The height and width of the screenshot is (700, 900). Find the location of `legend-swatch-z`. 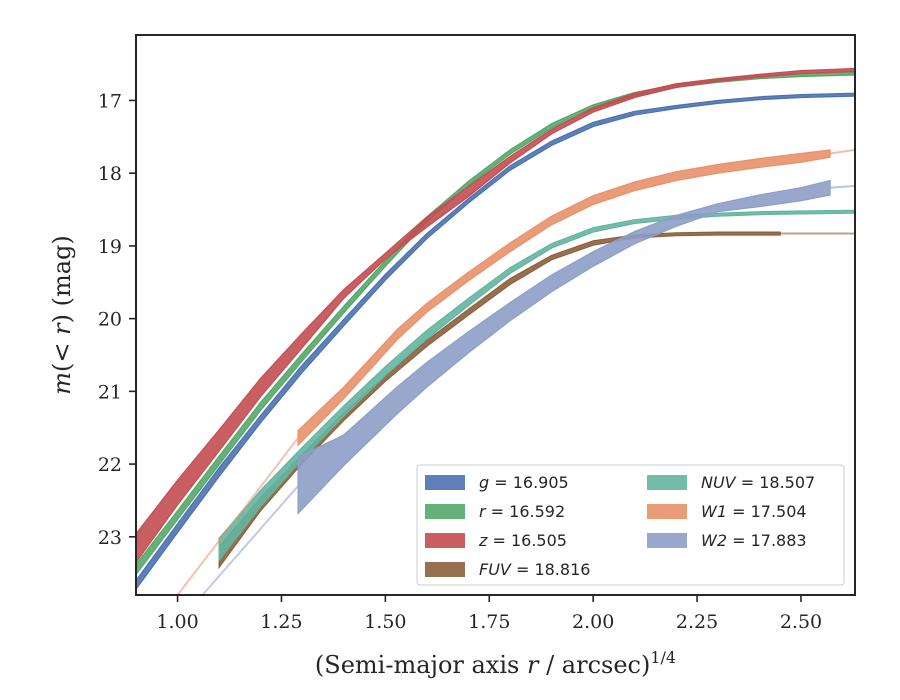

legend-swatch-z is located at coordinates (445, 540).